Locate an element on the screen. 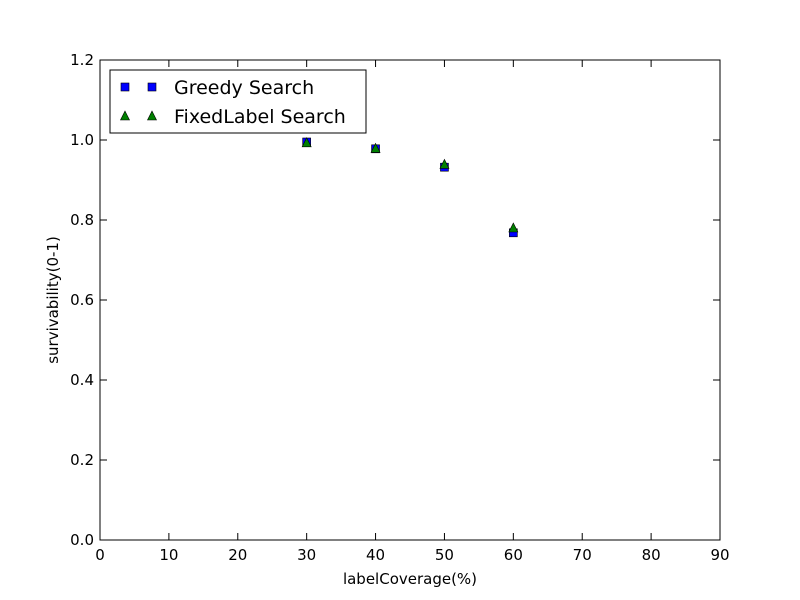 Image resolution: width=800 pixels, height=600 pixels. x-axis-label: labelCoverage(%) is located at coordinates (410, 579).